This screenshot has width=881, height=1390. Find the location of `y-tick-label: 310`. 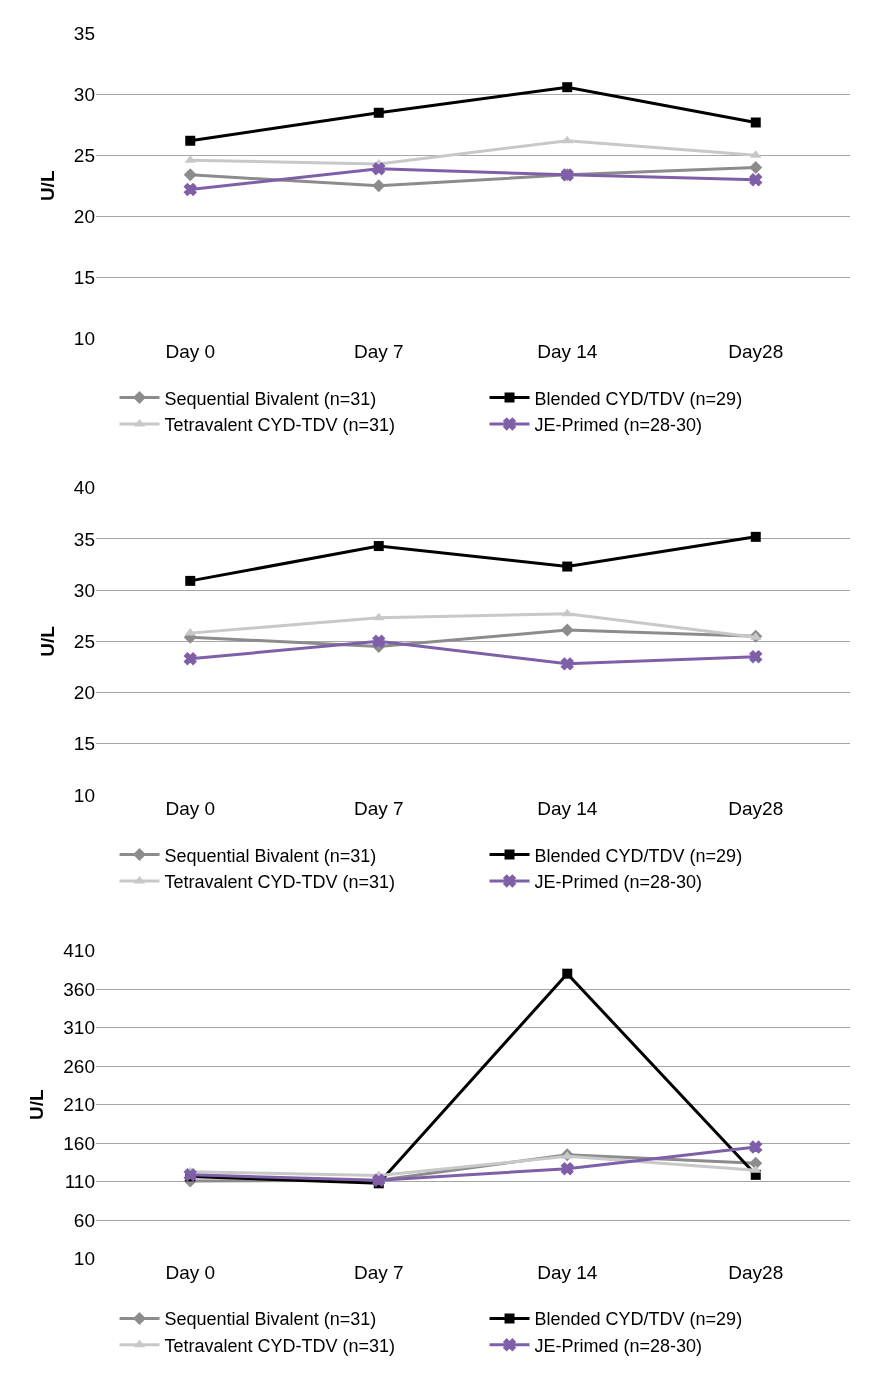

y-tick-label: 310 is located at coordinates (79, 1028).